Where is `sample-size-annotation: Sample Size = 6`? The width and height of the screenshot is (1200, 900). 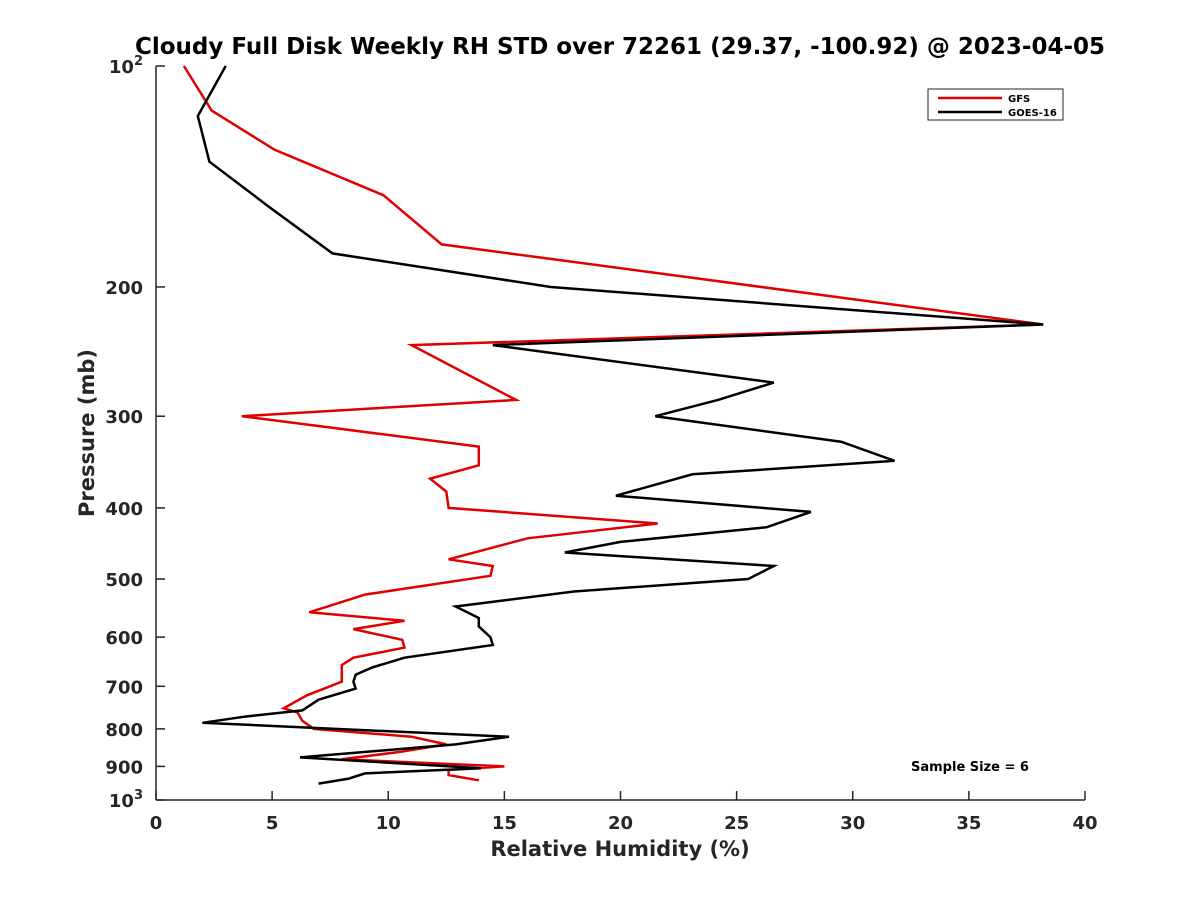 sample-size-annotation: Sample Size = 6 is located at coordinates (970, 767).